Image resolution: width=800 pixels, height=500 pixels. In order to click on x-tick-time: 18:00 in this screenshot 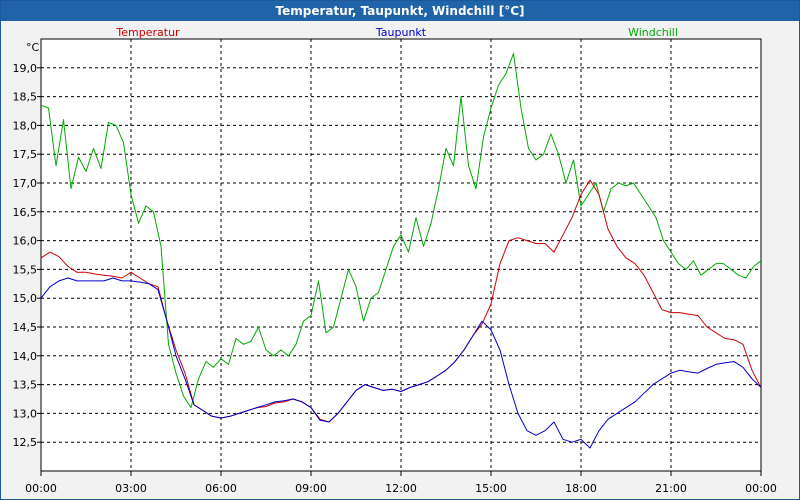, I will do `click(581, 488)`.